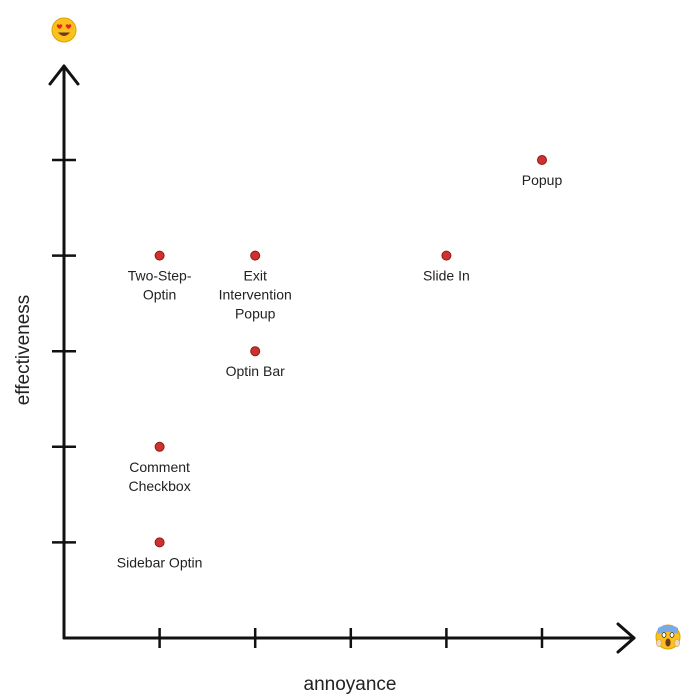 This screenshot has width=700, height=700. What do you see at coordinates (64, 30) in the screenshot?
I see `heart-eyes-face-icon` at bounding box center [64, 30].